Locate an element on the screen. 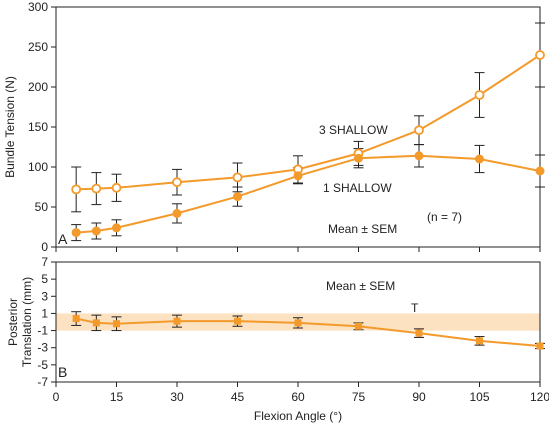 This screenshot has width=549, height=427. y-tick-label: 1 is located at coordinates (44, 313).